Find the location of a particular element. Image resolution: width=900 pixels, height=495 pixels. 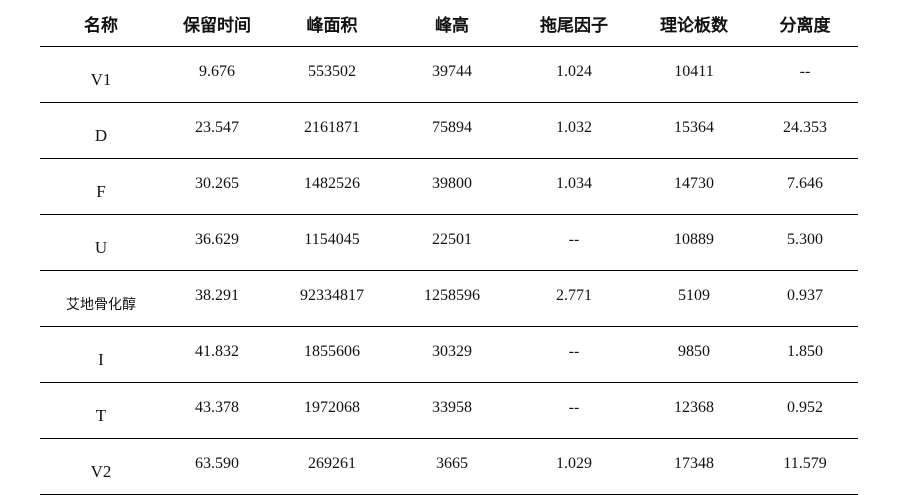

header-retention-time: 保留时间 is located at coordinates (217, 23).